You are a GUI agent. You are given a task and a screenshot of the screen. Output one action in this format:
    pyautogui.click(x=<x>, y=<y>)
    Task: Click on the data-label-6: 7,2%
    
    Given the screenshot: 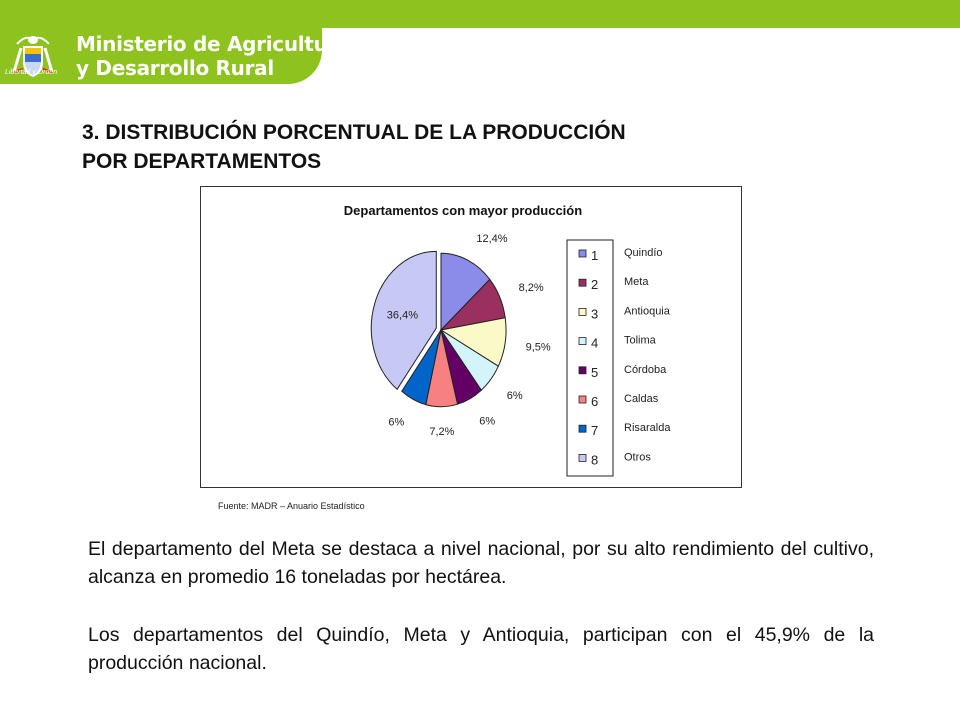 What is the action you would take?
    pyautogui.click(x=441, y=432)
    